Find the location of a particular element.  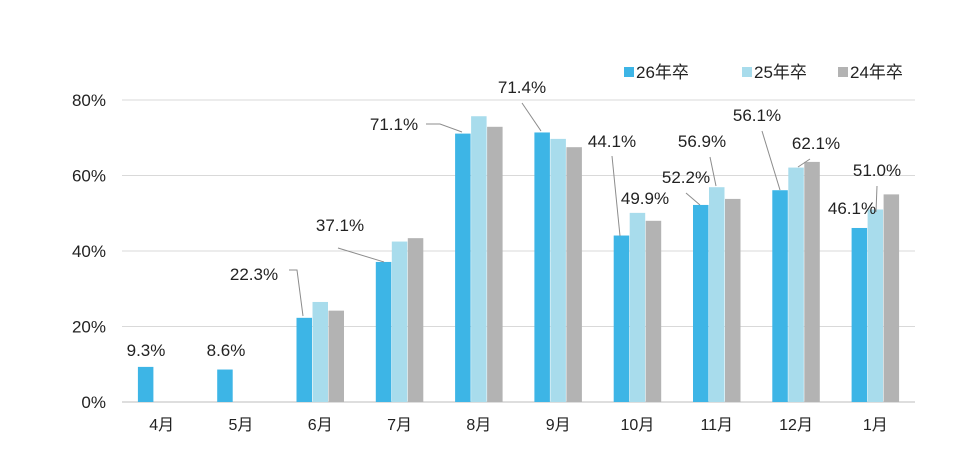

x-tick-label: 6月 is located at coordinates (320, 425).